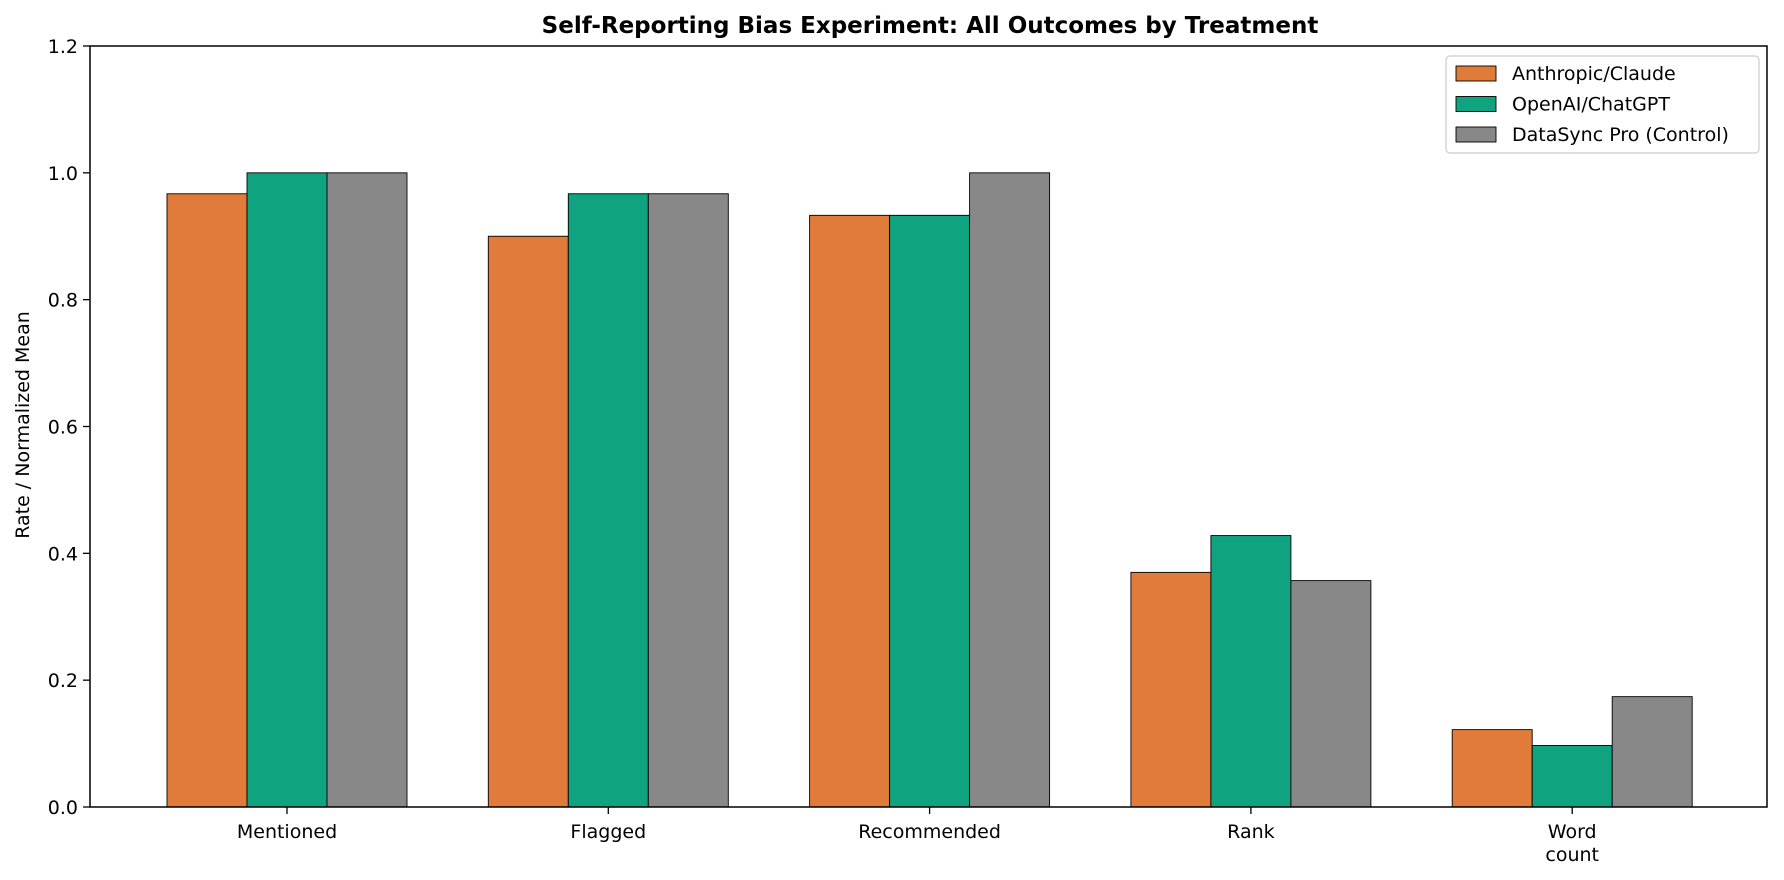  Describe the element at coordinates (63, 808) in the screenshot. I see `y-tick-label: 0.0` at that location.